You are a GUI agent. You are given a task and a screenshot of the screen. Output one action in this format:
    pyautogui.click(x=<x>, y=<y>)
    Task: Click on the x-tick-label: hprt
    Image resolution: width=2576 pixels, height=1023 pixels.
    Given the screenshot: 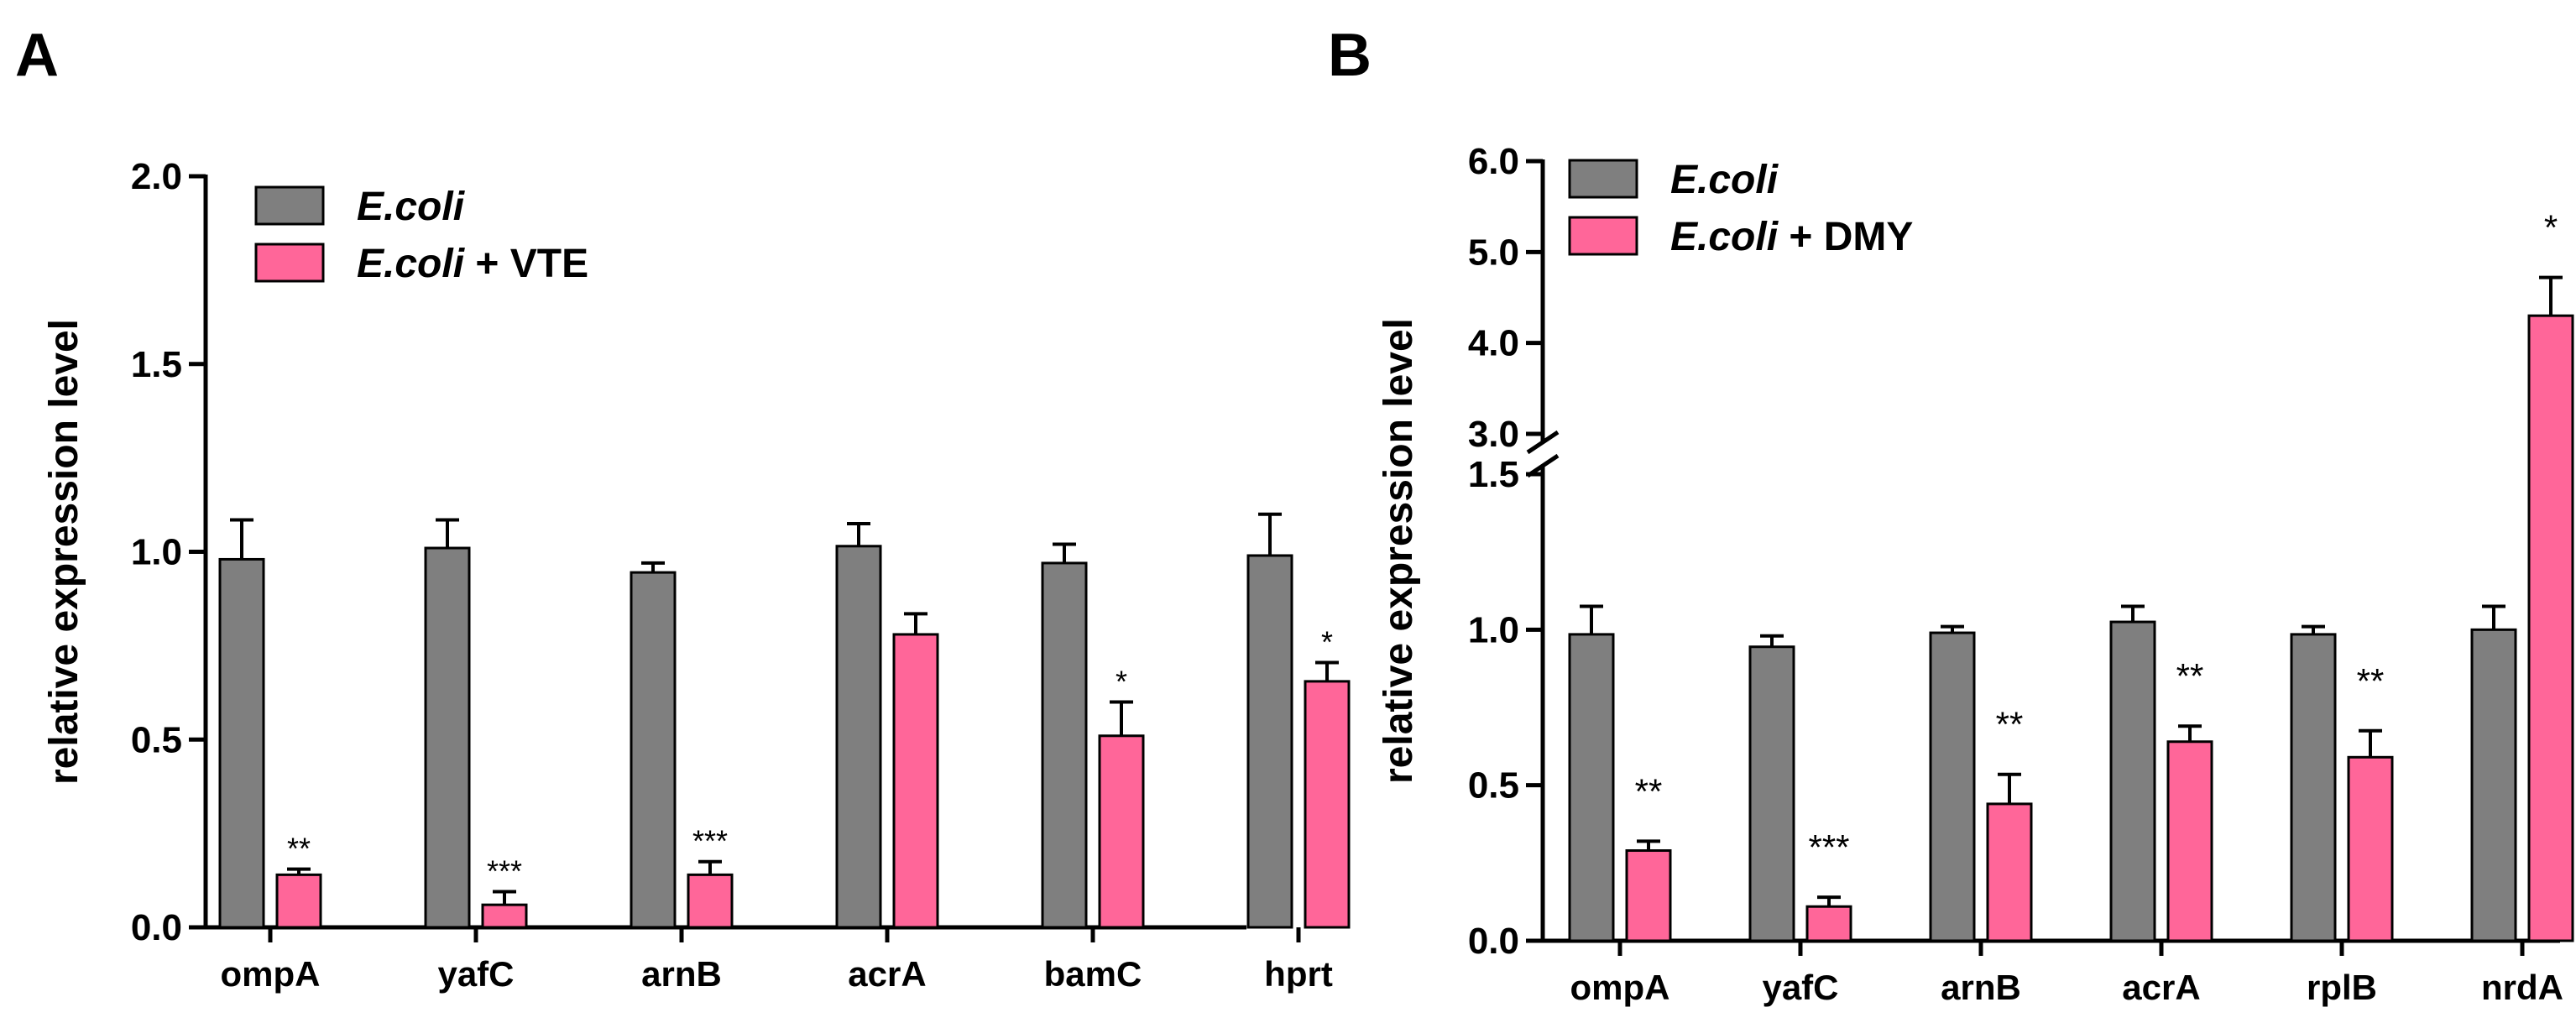 What is the action you would take?
    pyautogui.click(x=1298, y=974)
    